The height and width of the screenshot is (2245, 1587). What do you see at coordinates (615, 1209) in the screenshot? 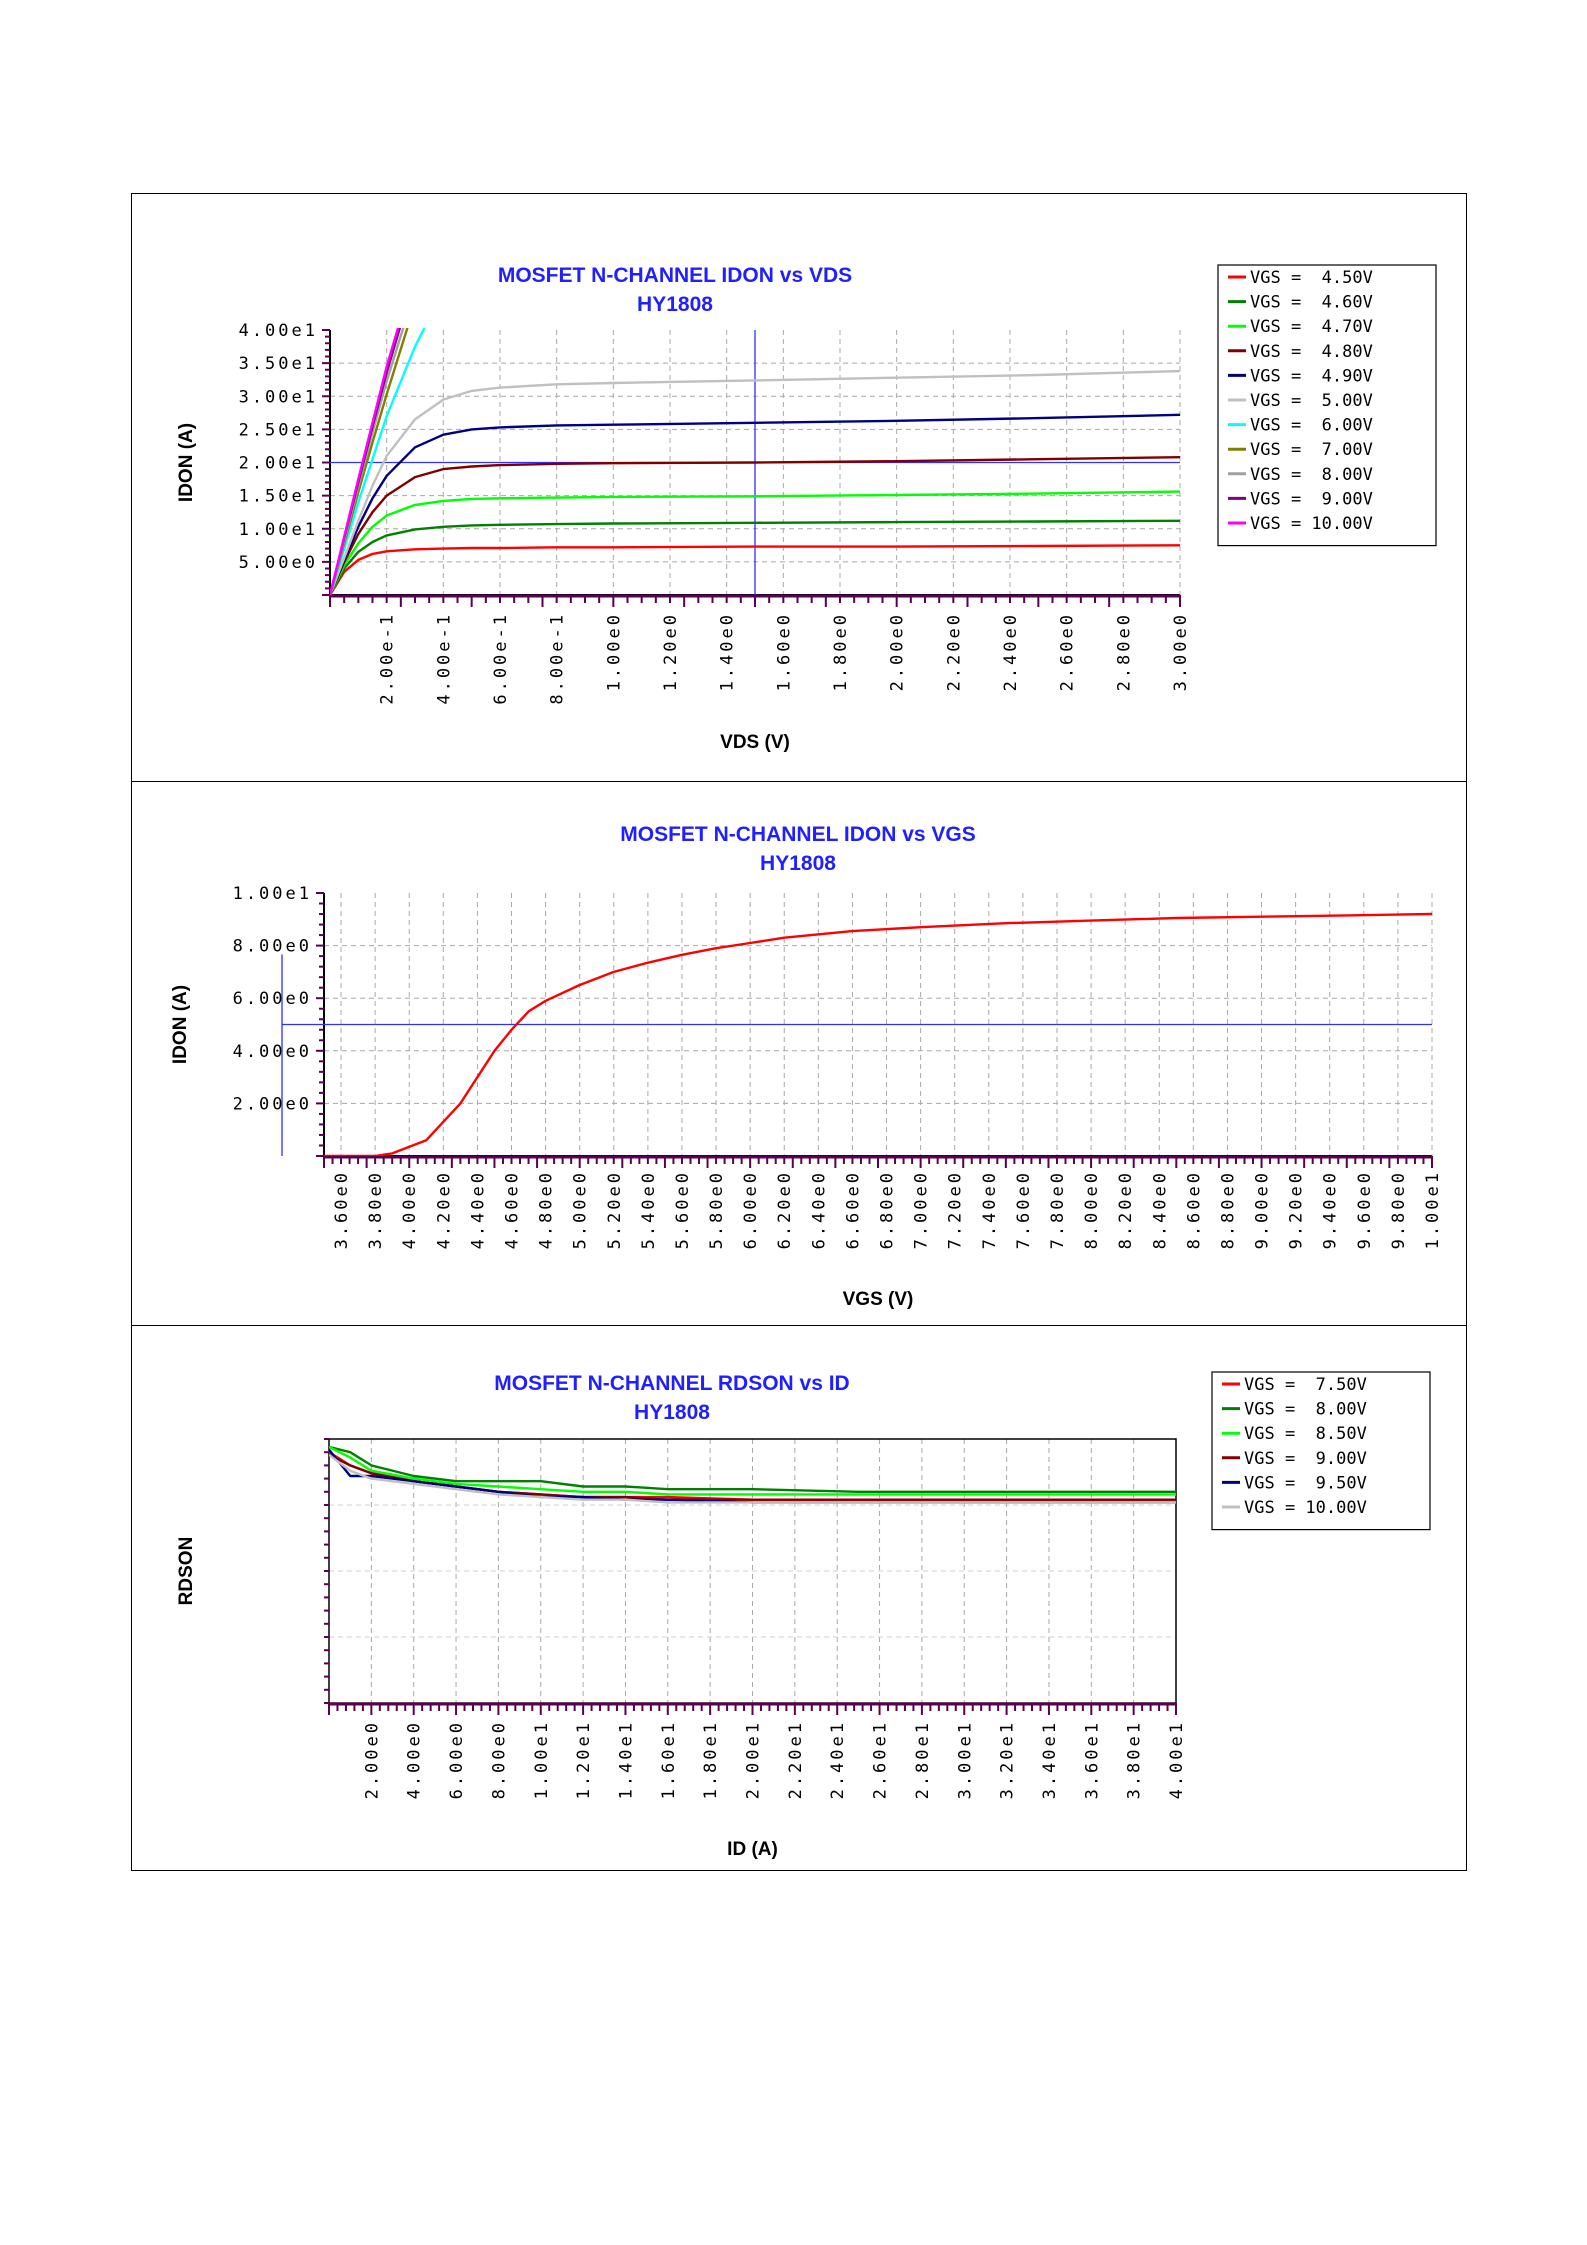
I see `x-tick-label: 5.20e0` at bounding box center [615, 1209].